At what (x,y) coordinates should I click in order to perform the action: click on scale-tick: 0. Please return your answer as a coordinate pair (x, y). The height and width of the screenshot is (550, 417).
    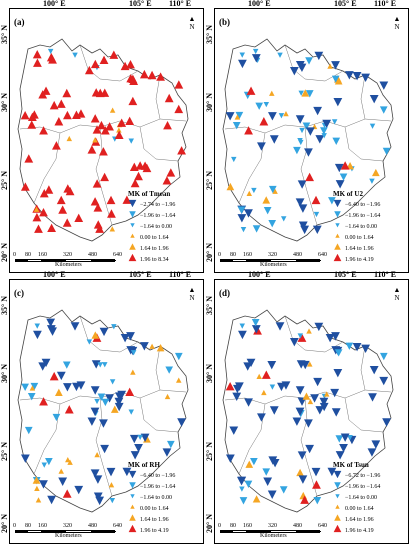
    Looking at the image, I should click on (14, 255).